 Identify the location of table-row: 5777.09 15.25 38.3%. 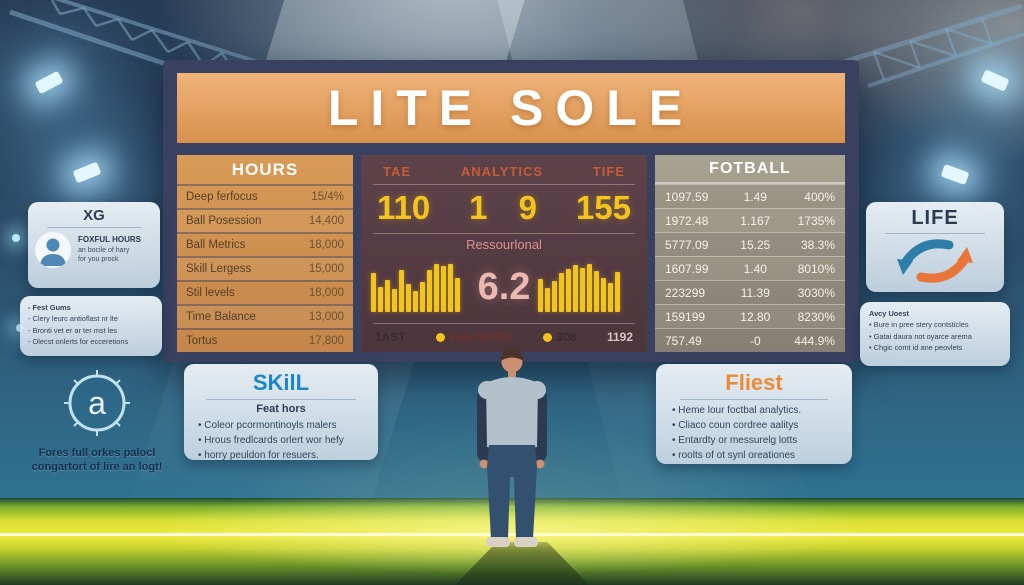
(750, 244).